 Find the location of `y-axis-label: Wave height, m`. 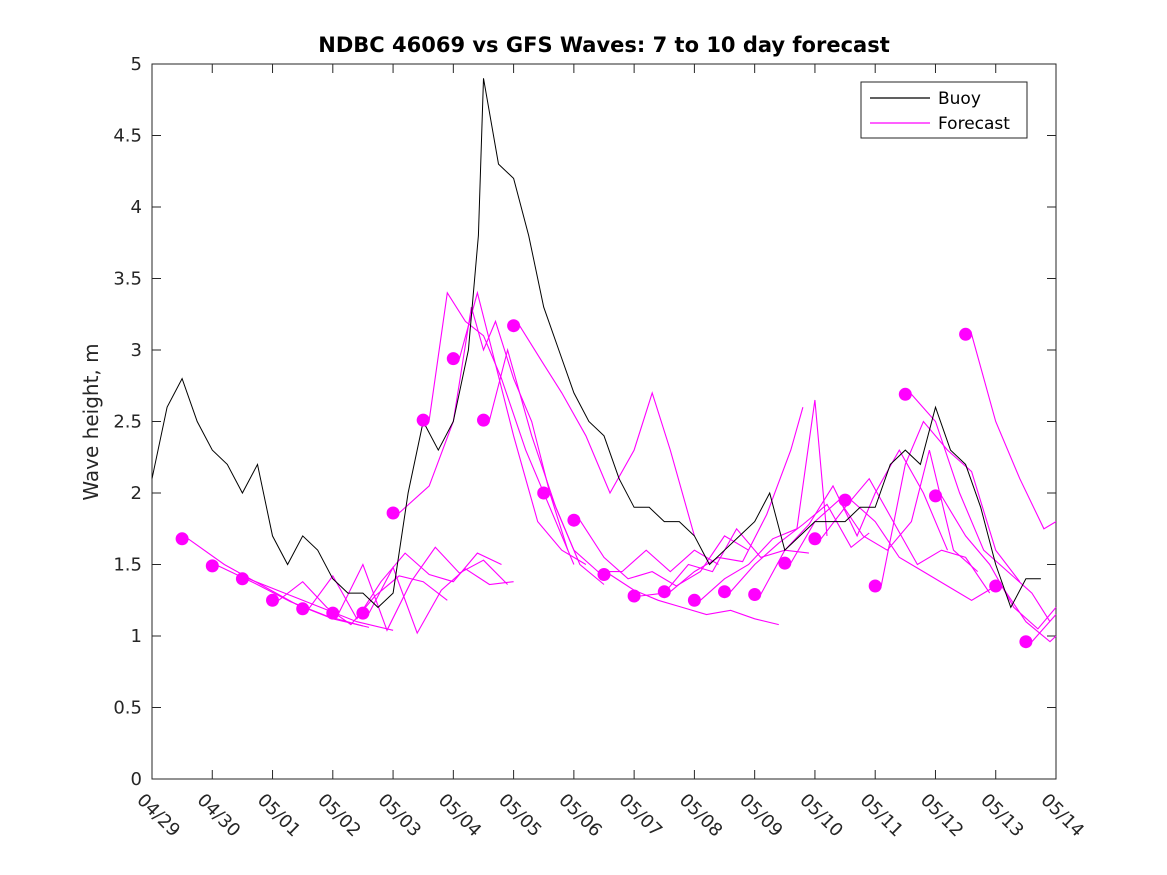

y-axis-label: Wave height, m is located at coordinates (91, 421).